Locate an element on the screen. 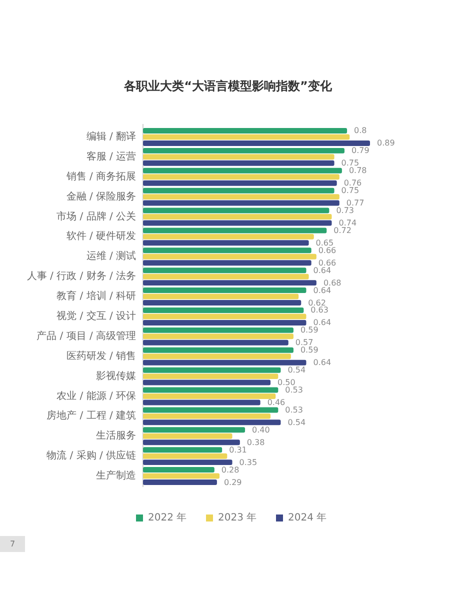  data-label: 0.65 is located at coordinates (325, 243).